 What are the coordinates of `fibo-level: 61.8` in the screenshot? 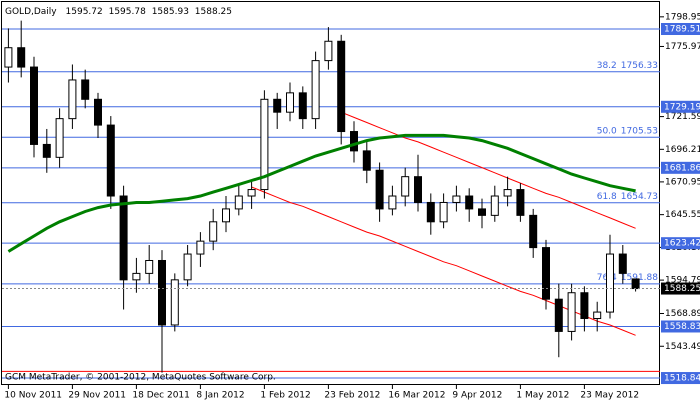 It's located at (607, 196).